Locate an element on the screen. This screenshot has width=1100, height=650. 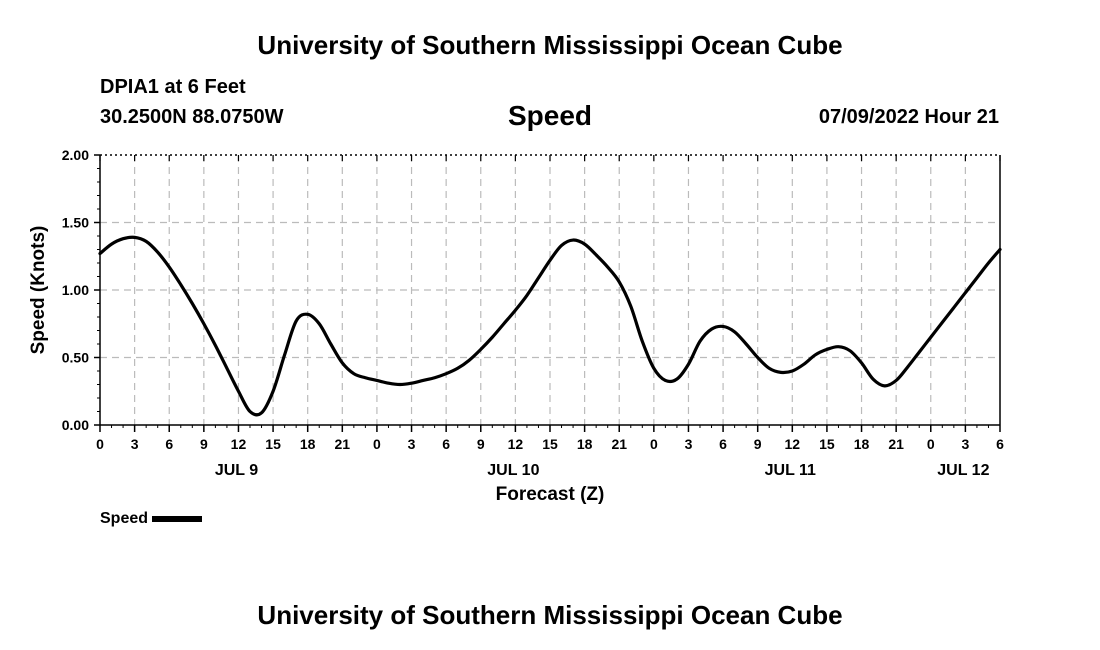
y-tick-label: 2.00 is located at coordinates (75, 155).